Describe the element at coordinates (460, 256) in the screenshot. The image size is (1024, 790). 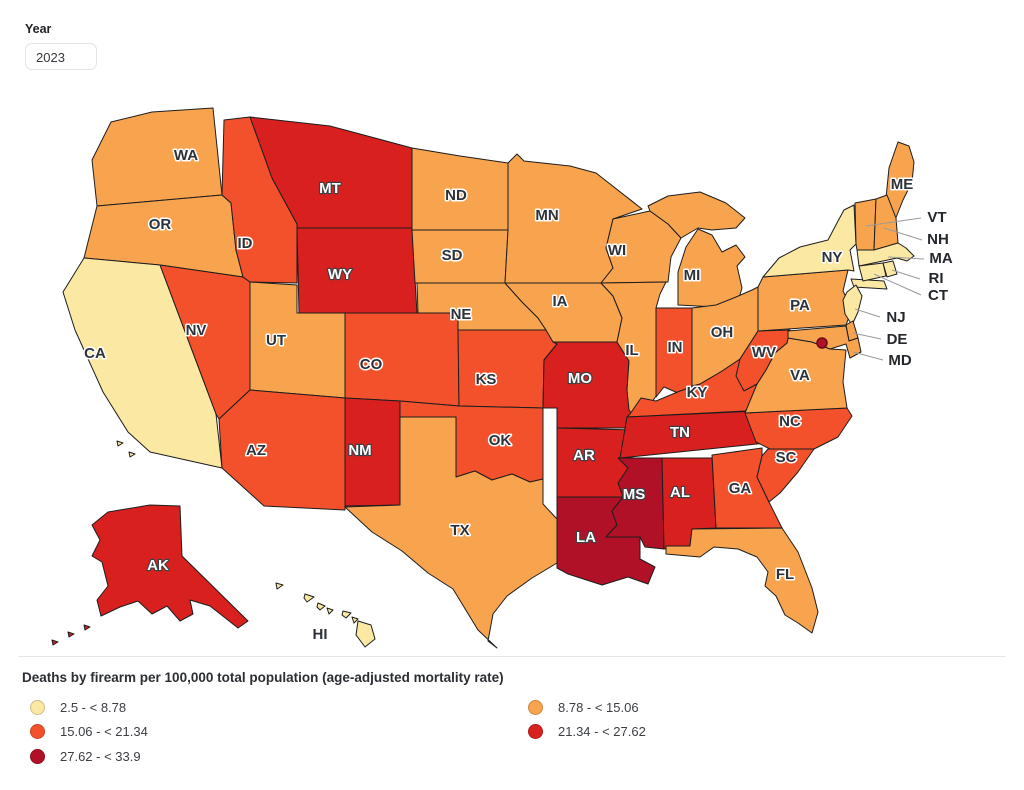
I see `state-sd` at that location.